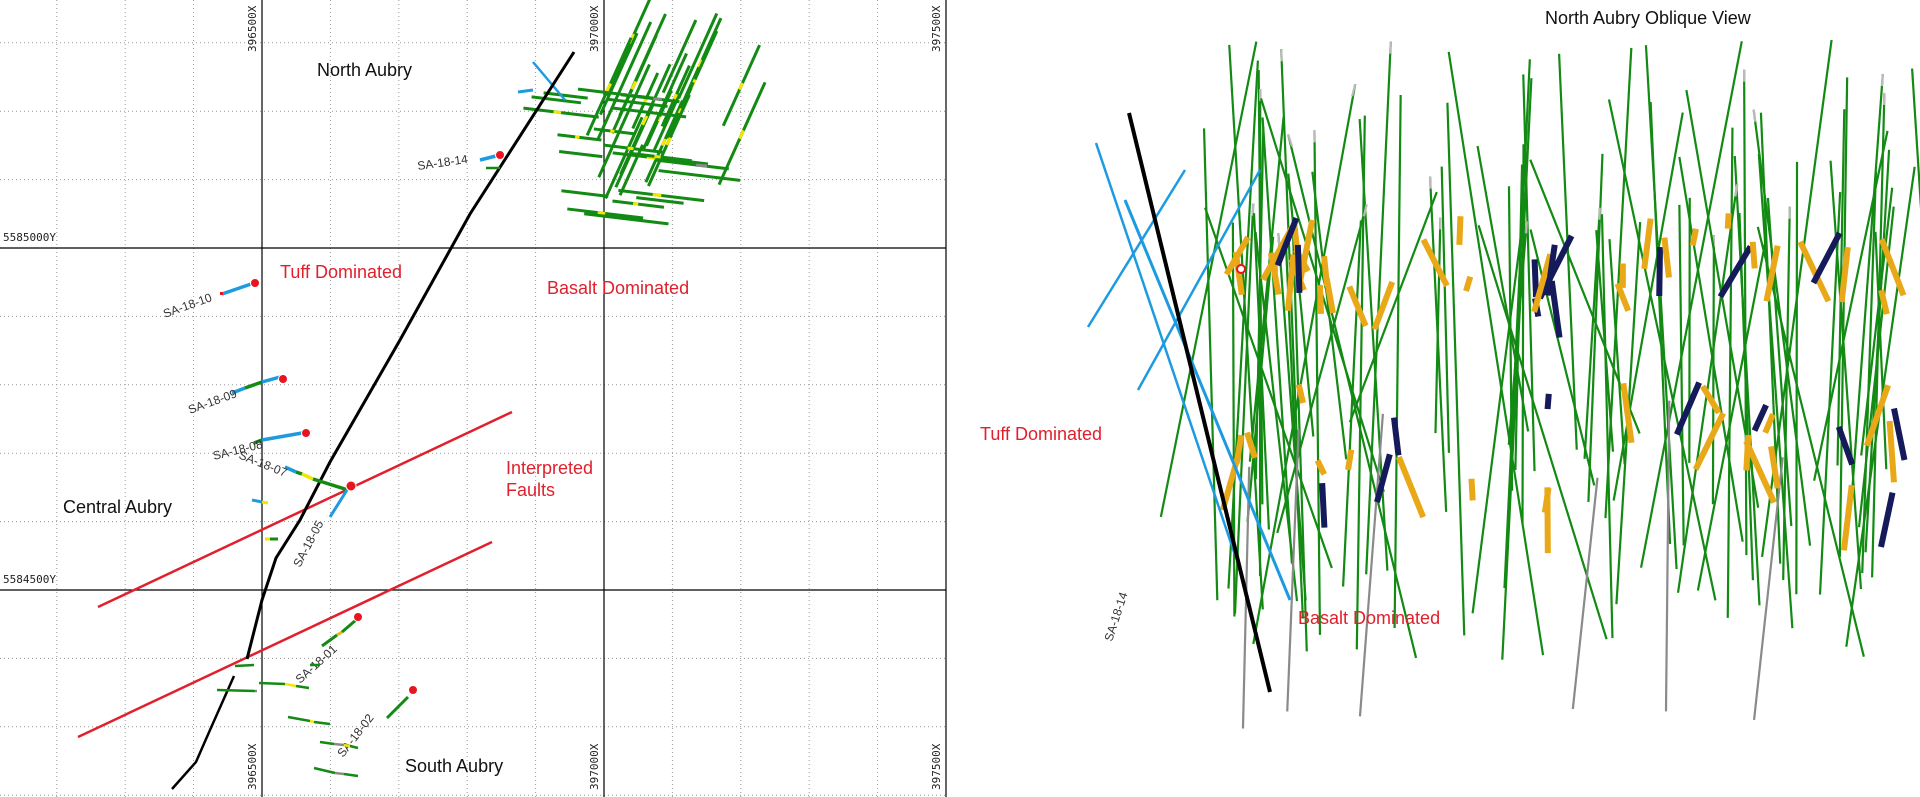 The width and height of the screenshot is (1920, 797). What do you see at coordinates (364, 70) in the screenshot?
I see `region-label-north-aubry: North Aubry` at bounding box center [364, 70].